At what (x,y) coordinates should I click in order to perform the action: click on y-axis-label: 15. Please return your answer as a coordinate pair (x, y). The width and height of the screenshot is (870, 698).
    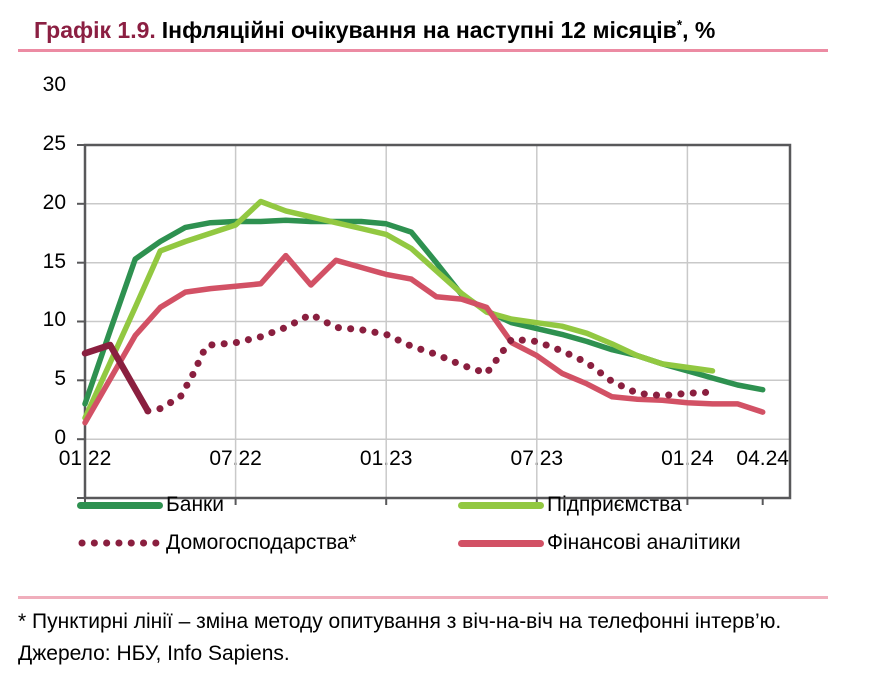
    Looking at the image, I should click on (54, 261).